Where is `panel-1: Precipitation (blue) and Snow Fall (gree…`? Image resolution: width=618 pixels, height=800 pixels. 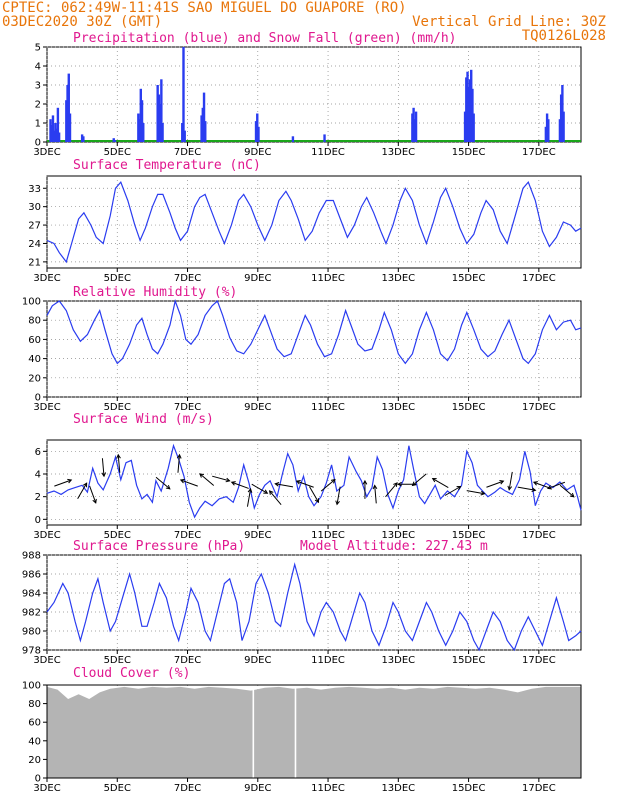 panel-1: Precipitation (blue) and Snow Fall (gree… is located at coordinates (307, 94).